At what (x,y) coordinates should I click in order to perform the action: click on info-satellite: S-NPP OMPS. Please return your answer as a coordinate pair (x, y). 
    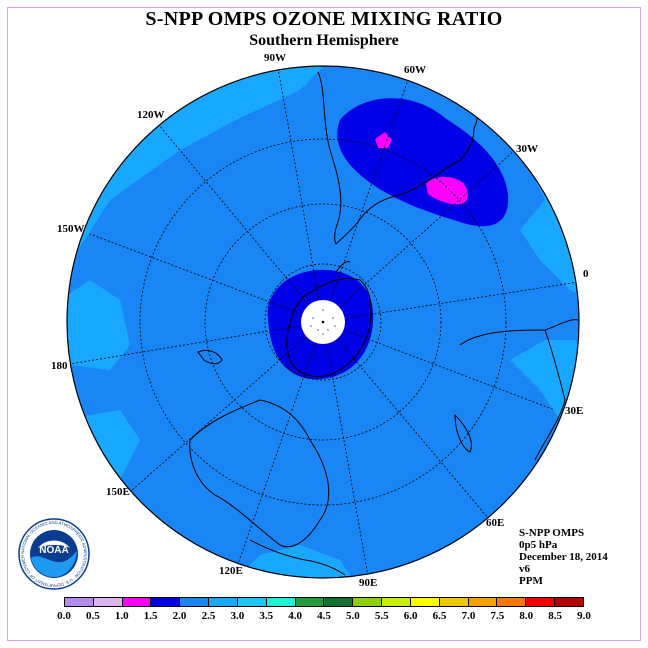
    Looking at the image, I should click on (552, 533).